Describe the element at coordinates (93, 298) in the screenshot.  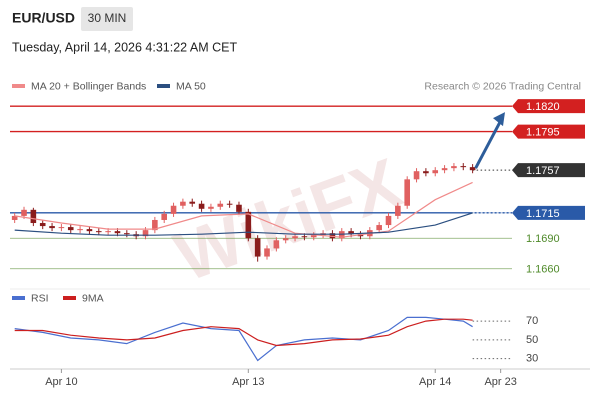
I see `legend-label: 9MA` at that location.